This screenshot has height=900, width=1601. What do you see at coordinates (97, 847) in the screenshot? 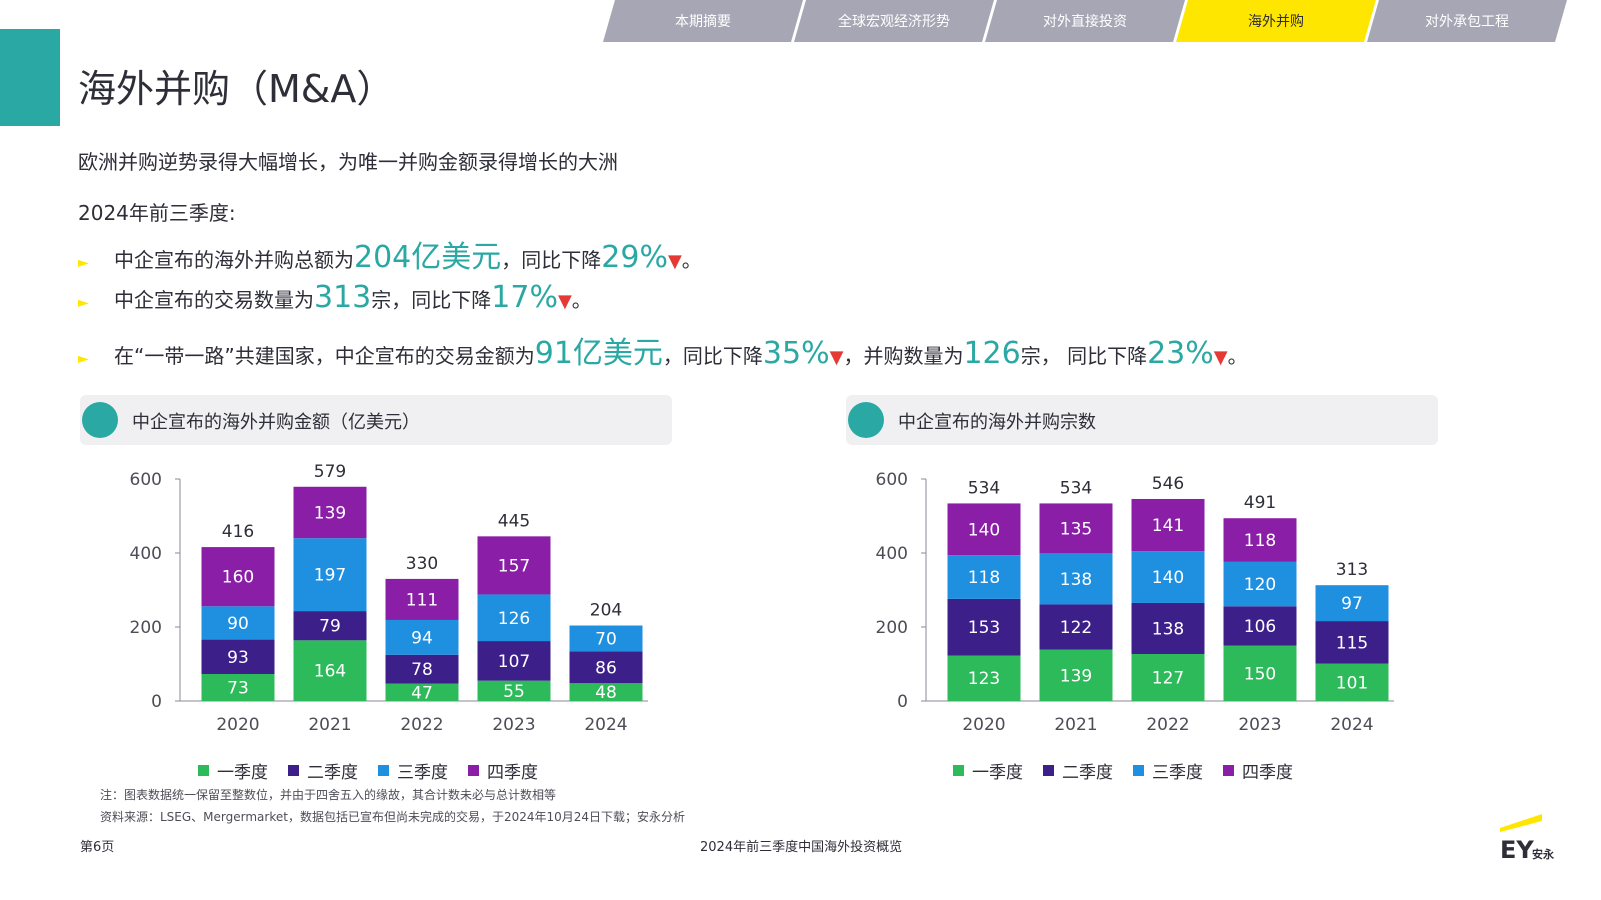
I see `page-number: 第6页` at bounding box center [97, 847].